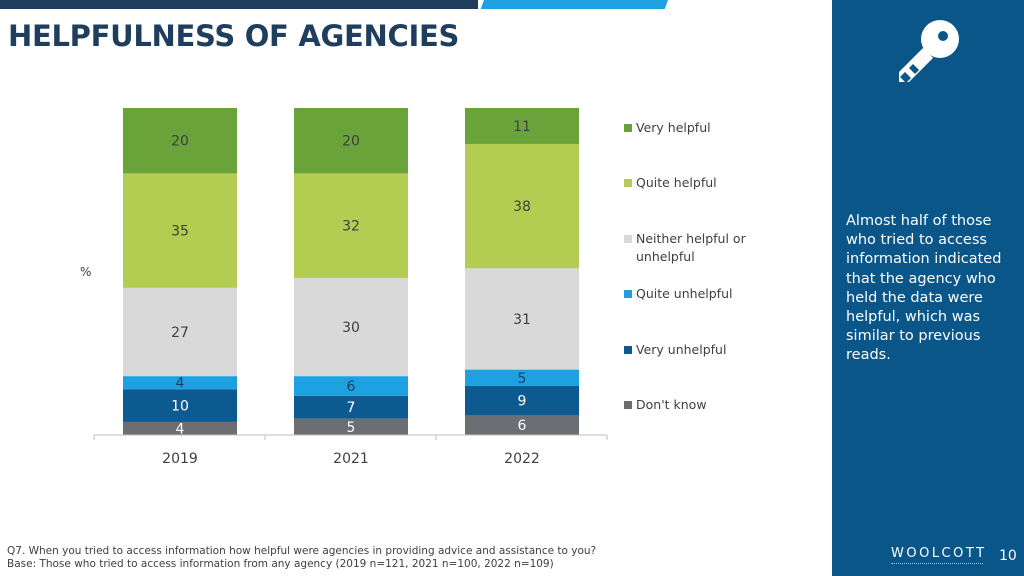 This screenshot has height=576, width=1024. I want to click on bar-value-label: 27, so click(180, 333).